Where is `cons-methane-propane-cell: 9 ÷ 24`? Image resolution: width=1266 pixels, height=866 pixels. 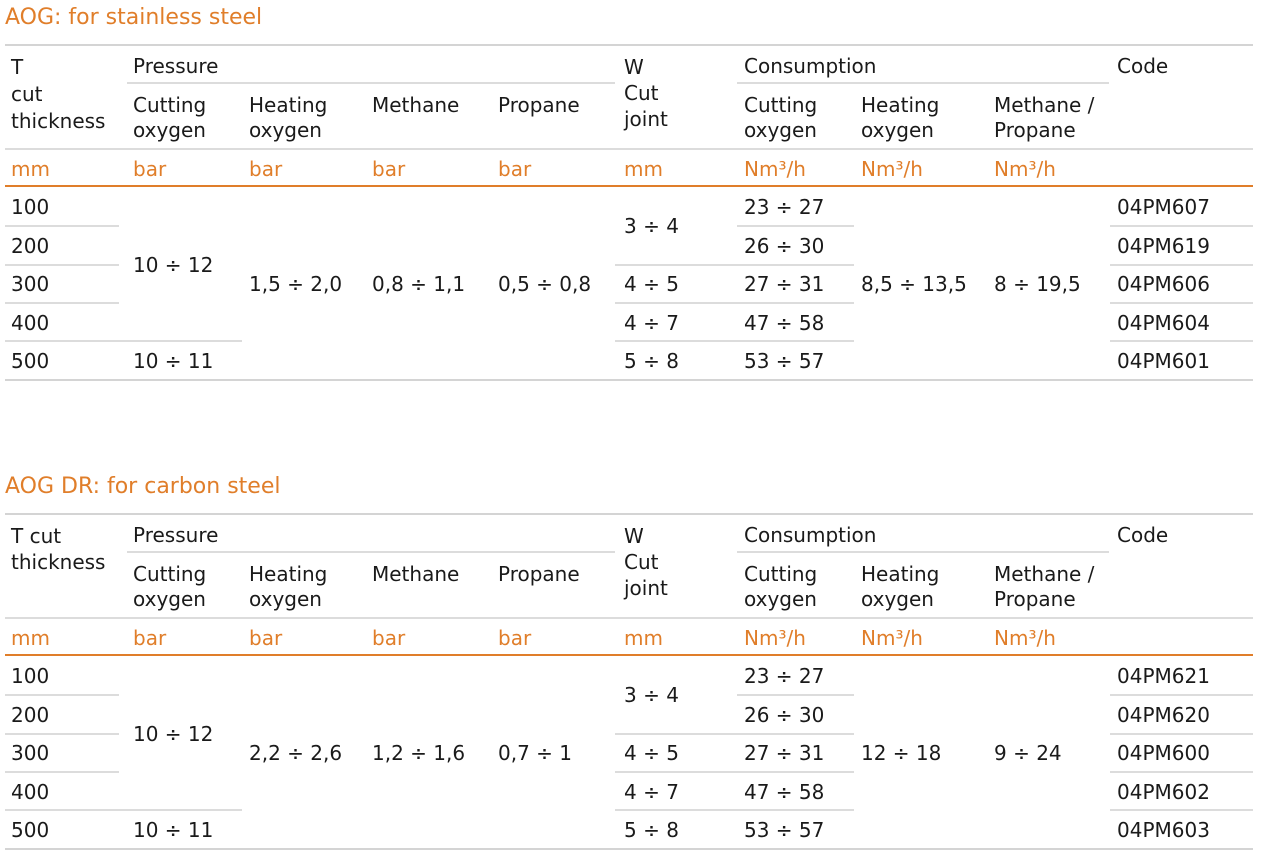 cons-methane-propane-cell: 9 ÷ 24 is located at coordinates (1028, 753).